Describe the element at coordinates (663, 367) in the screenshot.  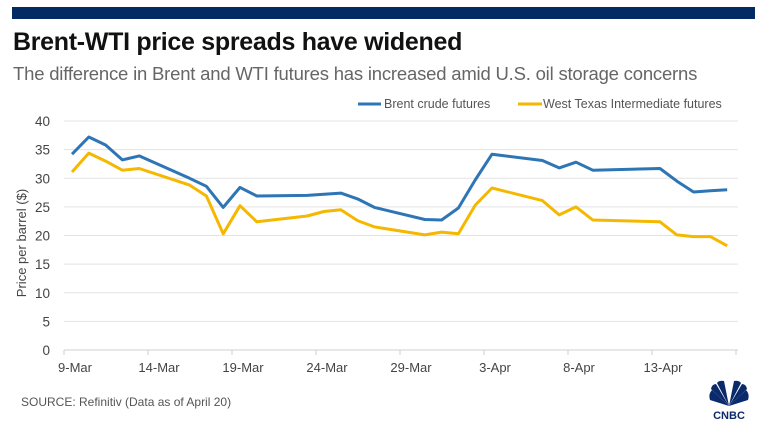
I see `x-tick-label: 13-Apr` at that location.